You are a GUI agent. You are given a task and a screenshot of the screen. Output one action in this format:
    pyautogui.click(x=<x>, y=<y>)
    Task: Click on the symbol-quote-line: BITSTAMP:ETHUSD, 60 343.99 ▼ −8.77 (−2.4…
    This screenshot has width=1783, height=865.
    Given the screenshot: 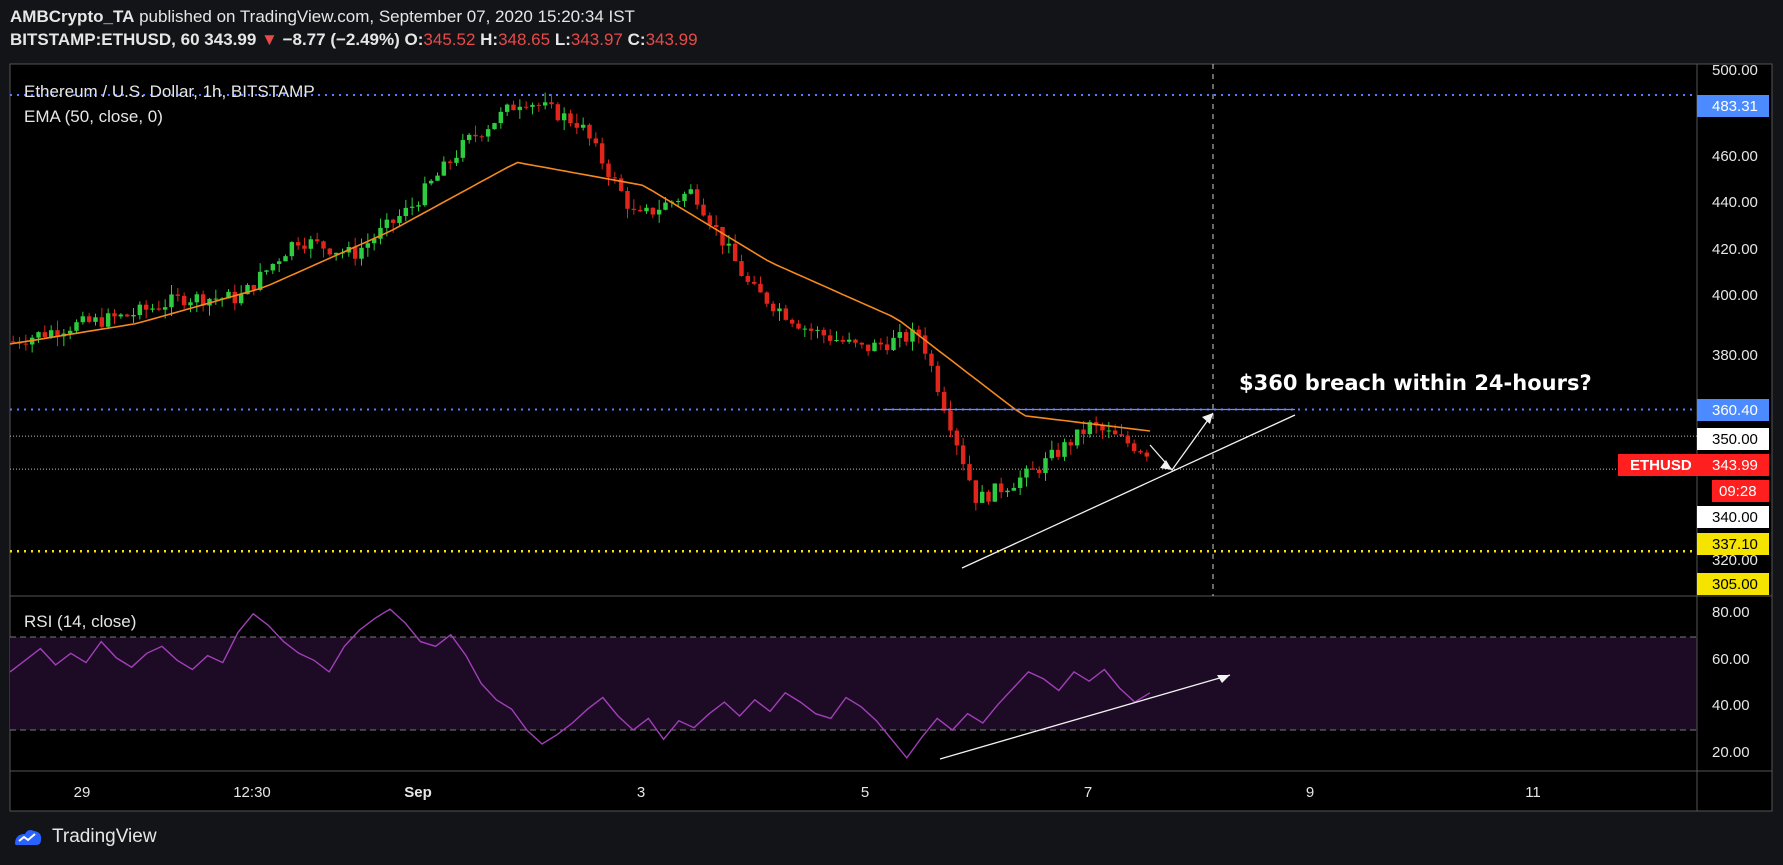 What is the action you would take?
    pyautogui.click(x=354, y=40)
    